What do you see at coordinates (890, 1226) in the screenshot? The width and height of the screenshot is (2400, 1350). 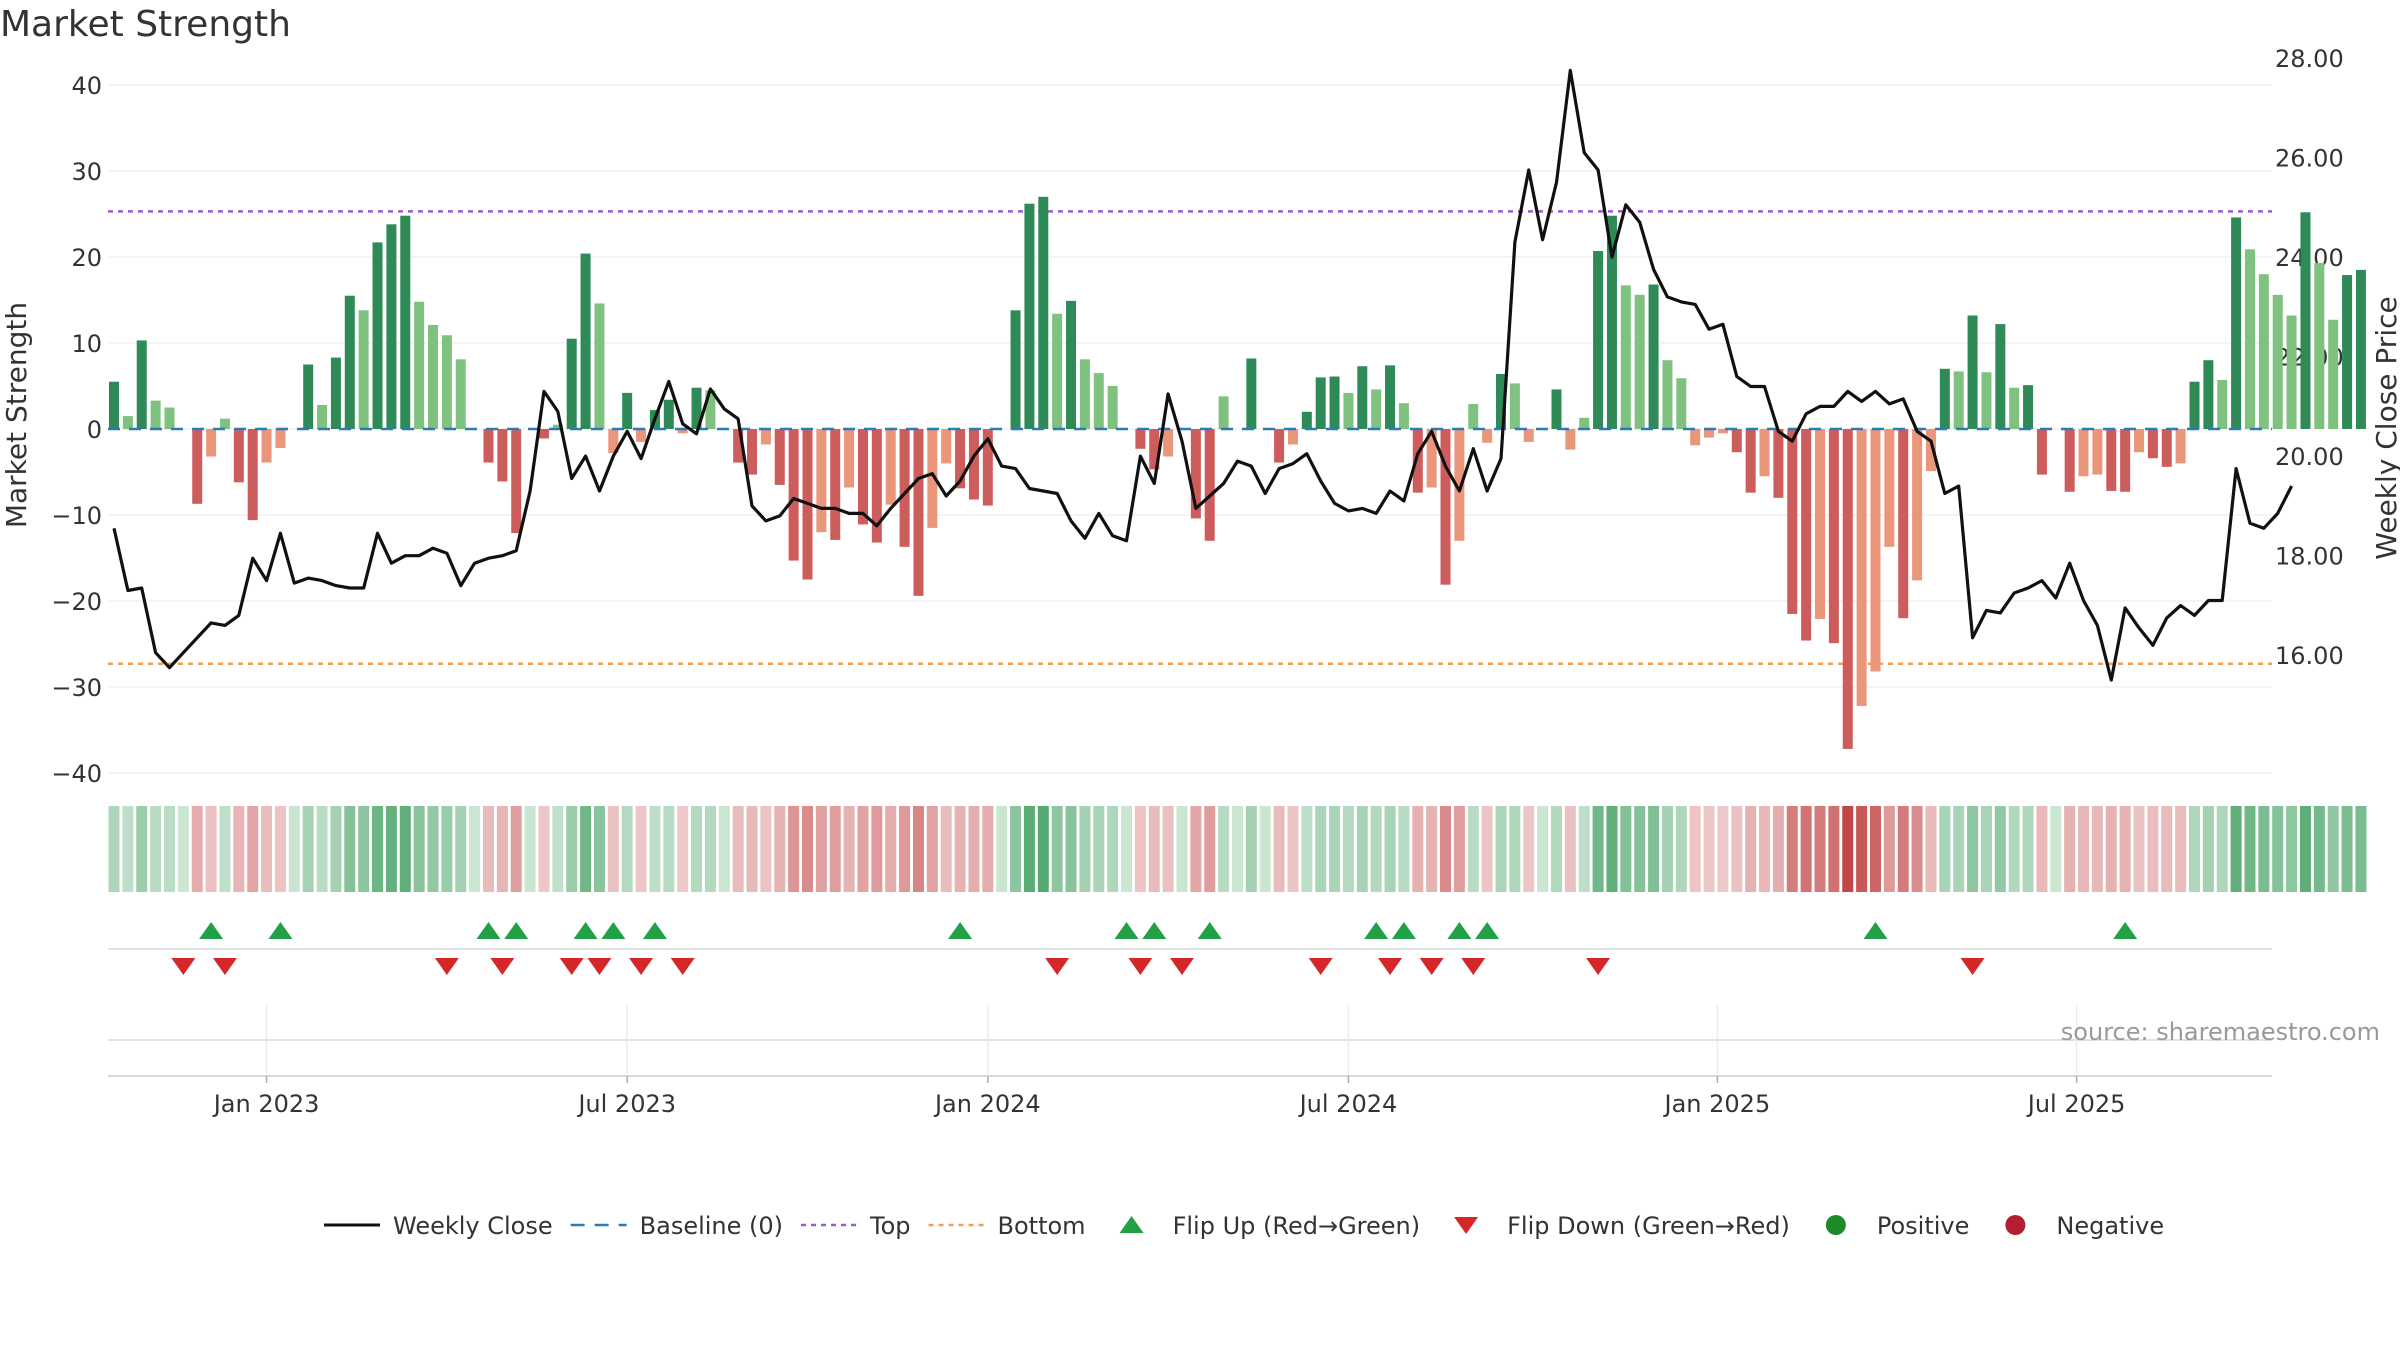 I see `legend-label: Top` at bounding box center [890, 1226].